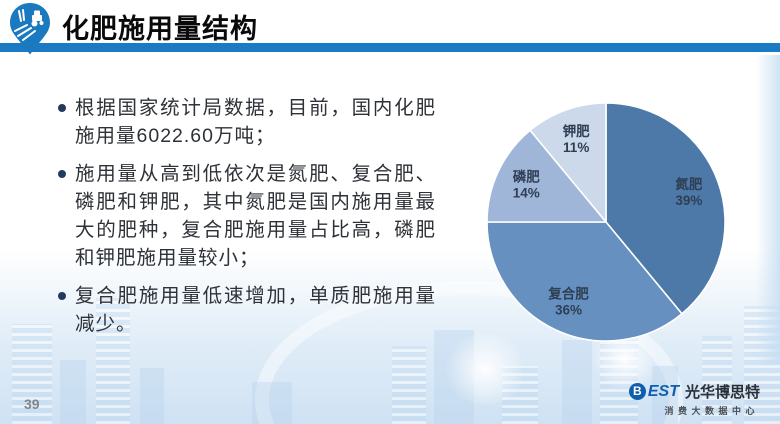 The image size is (780, 424). Describe the element at coordinates (30, 33) in the screenshot. I see `farm-pin-icon` at that location.